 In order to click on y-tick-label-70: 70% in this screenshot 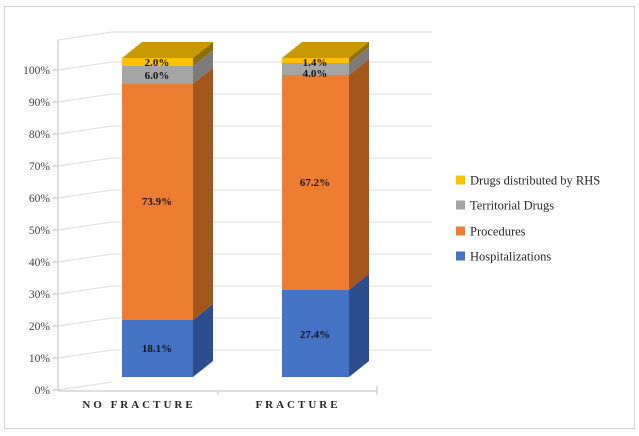, I will do `click(40, 167)`.